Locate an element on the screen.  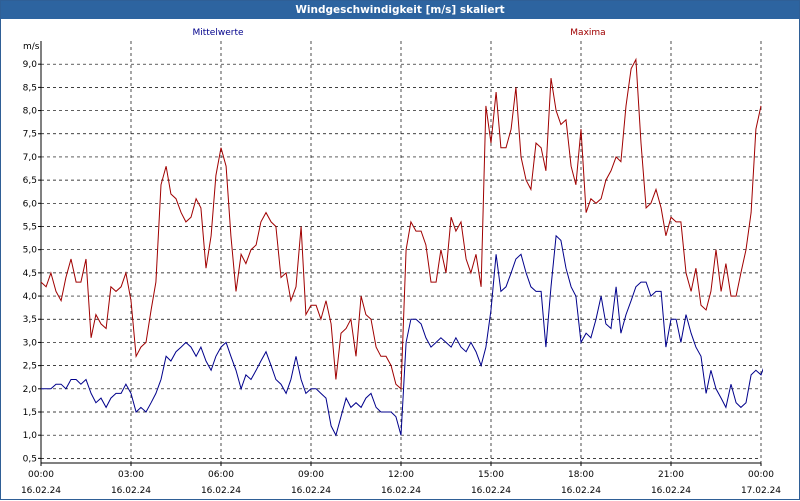
window-title: Windgeschwindigkeit [m/s] skaliert is located at coordinates (400, 10).